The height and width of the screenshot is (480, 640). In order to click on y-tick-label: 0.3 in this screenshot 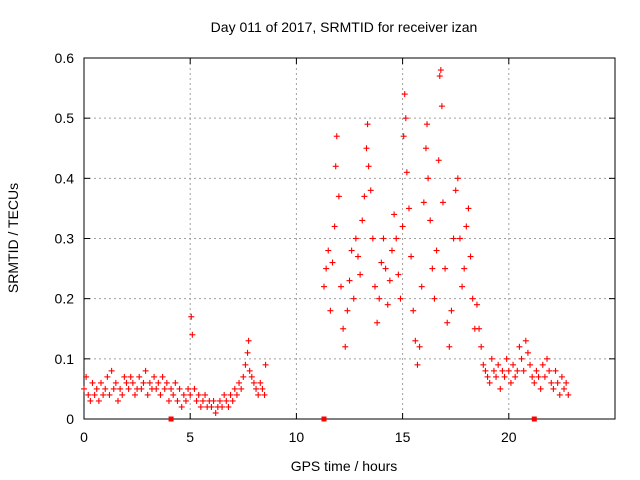, I will do `click(65, 239)`.